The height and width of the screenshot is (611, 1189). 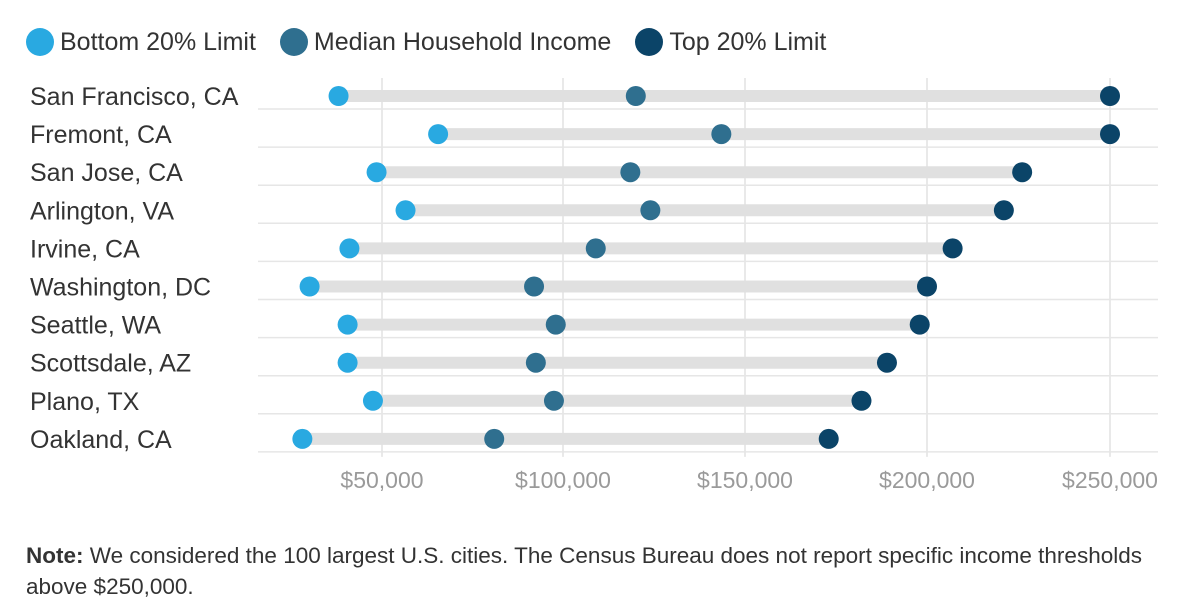 I want to click on legend-item: Median Household Income, so click(x=445, y=42).